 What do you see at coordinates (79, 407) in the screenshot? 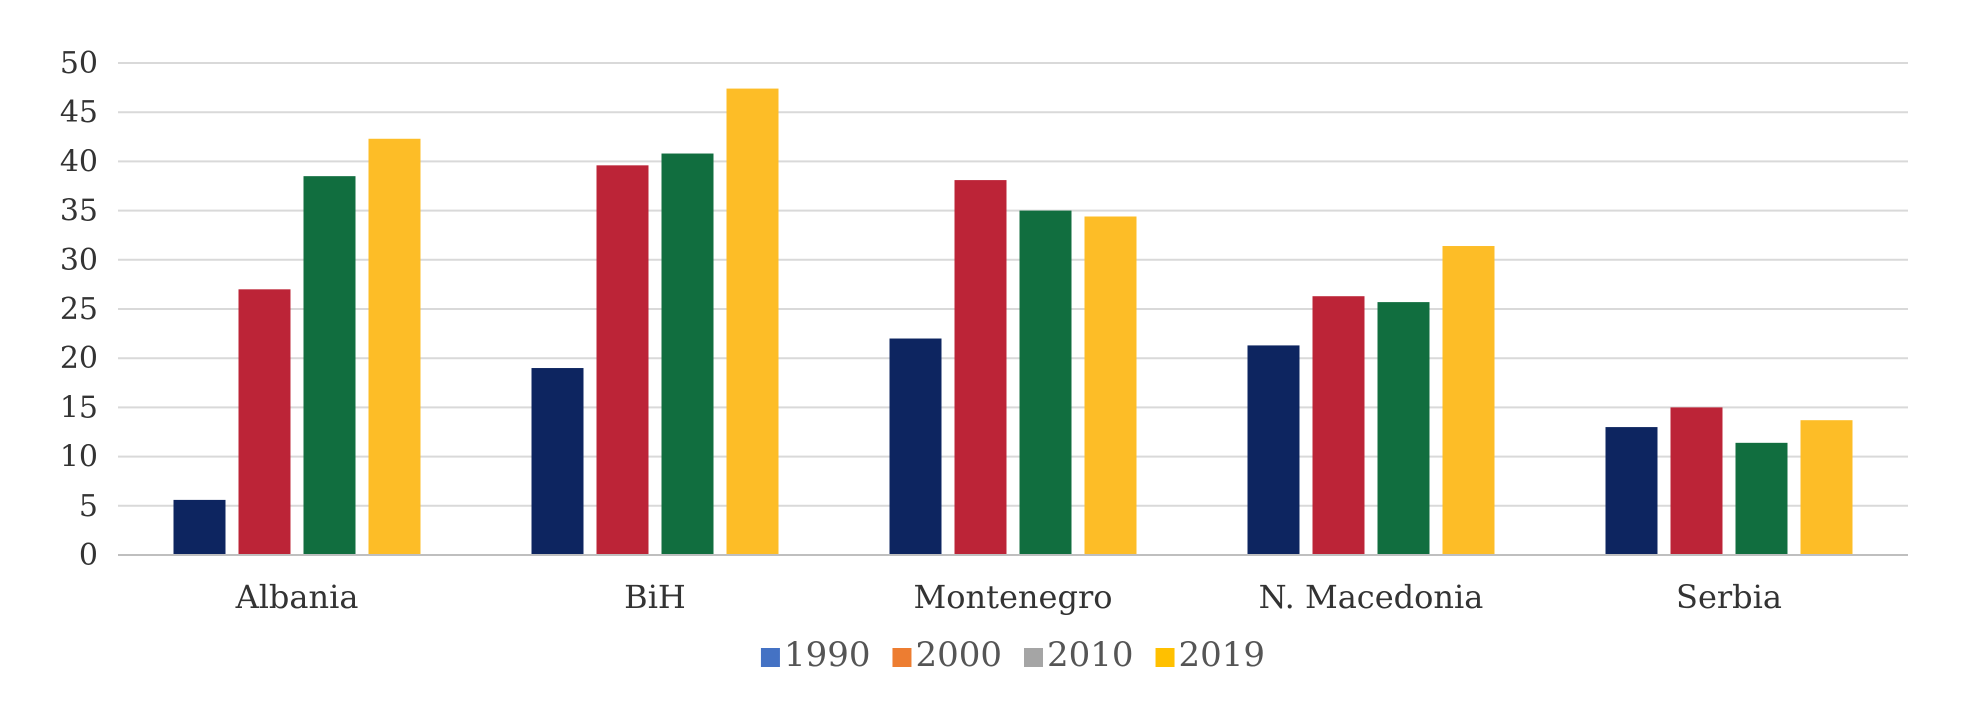
I see `y-tick-label: 15` at bounding box center [79, 407].